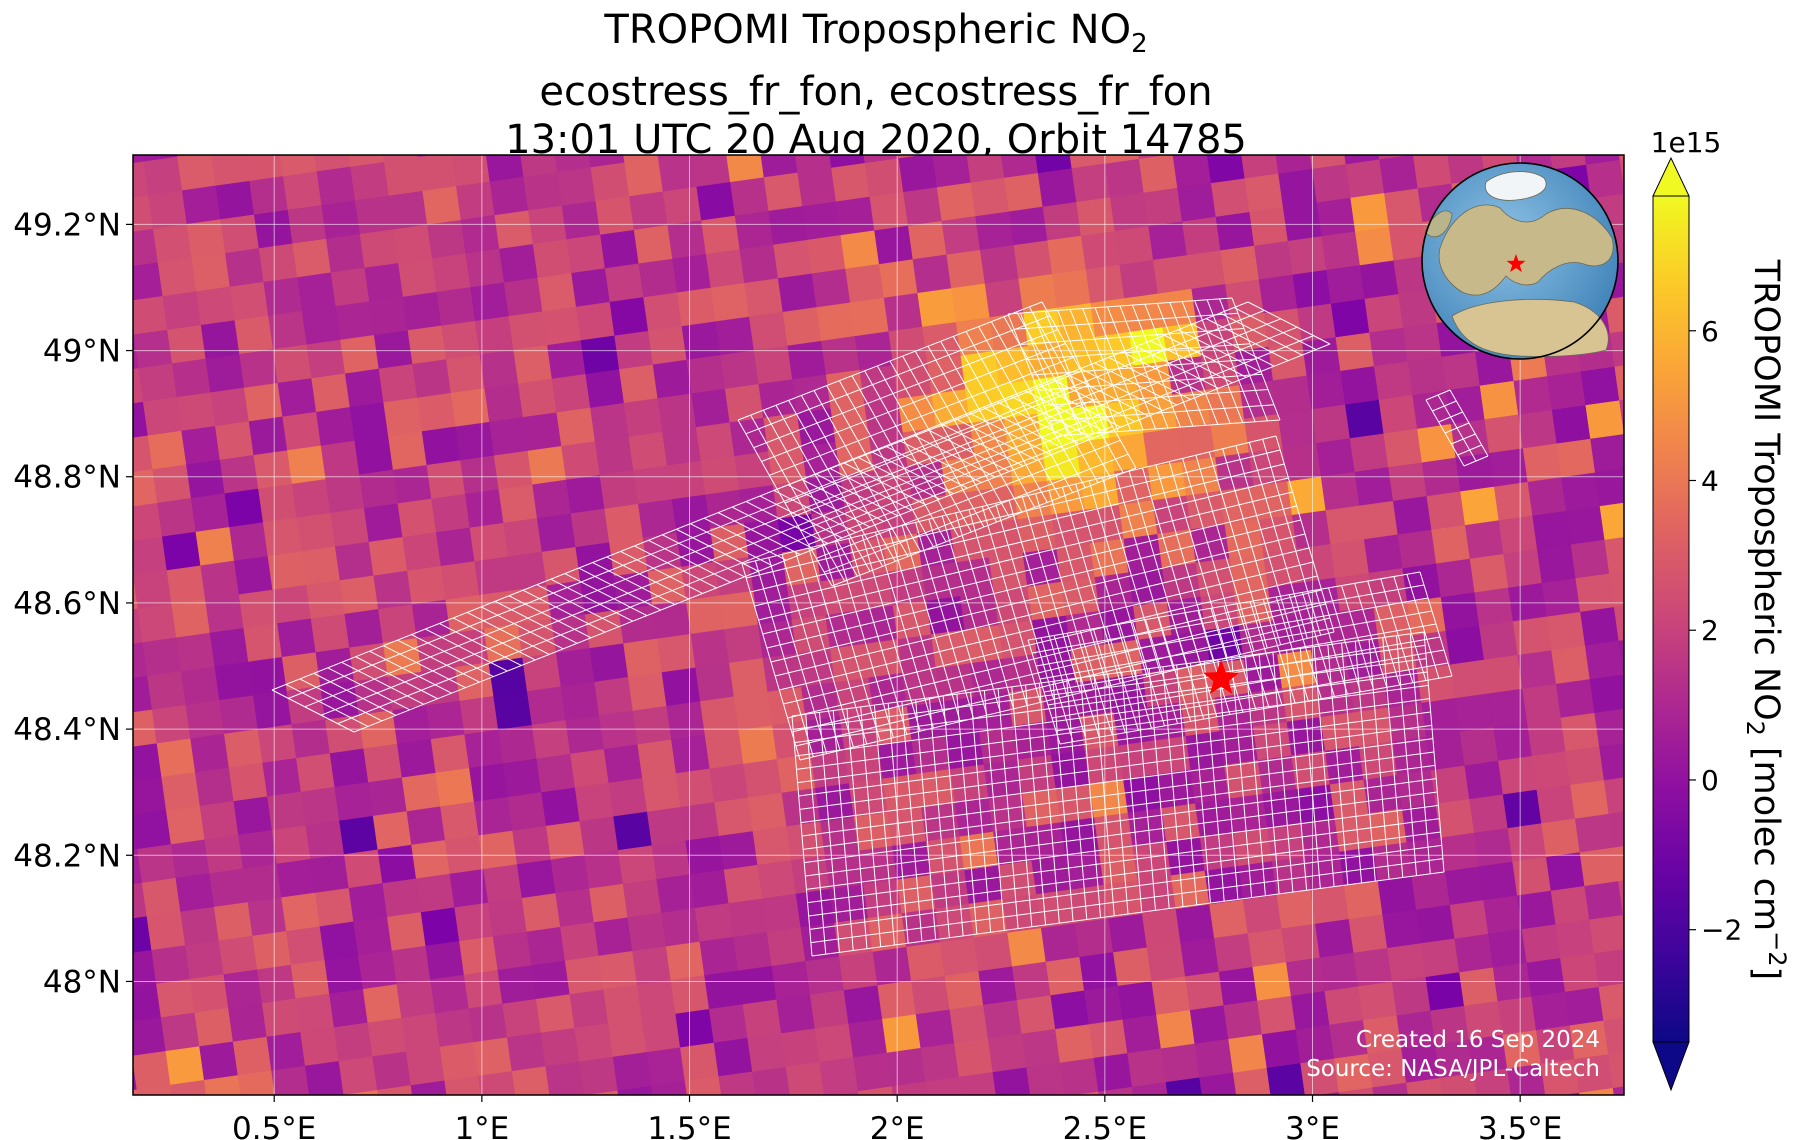 Image resolution: width=1796 pixels, height=1140 pixels. Describe the element at coordinates (1105, 1125) in the screenshot. I see `x-tick-label: 2.5°E` at that location.